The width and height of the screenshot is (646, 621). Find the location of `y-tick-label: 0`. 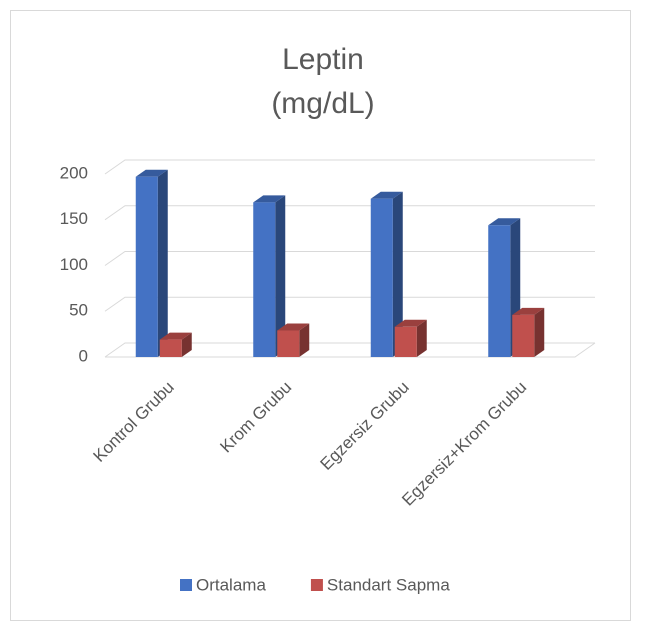

y-tick-label: 0 is located at coordinates (83, 355).